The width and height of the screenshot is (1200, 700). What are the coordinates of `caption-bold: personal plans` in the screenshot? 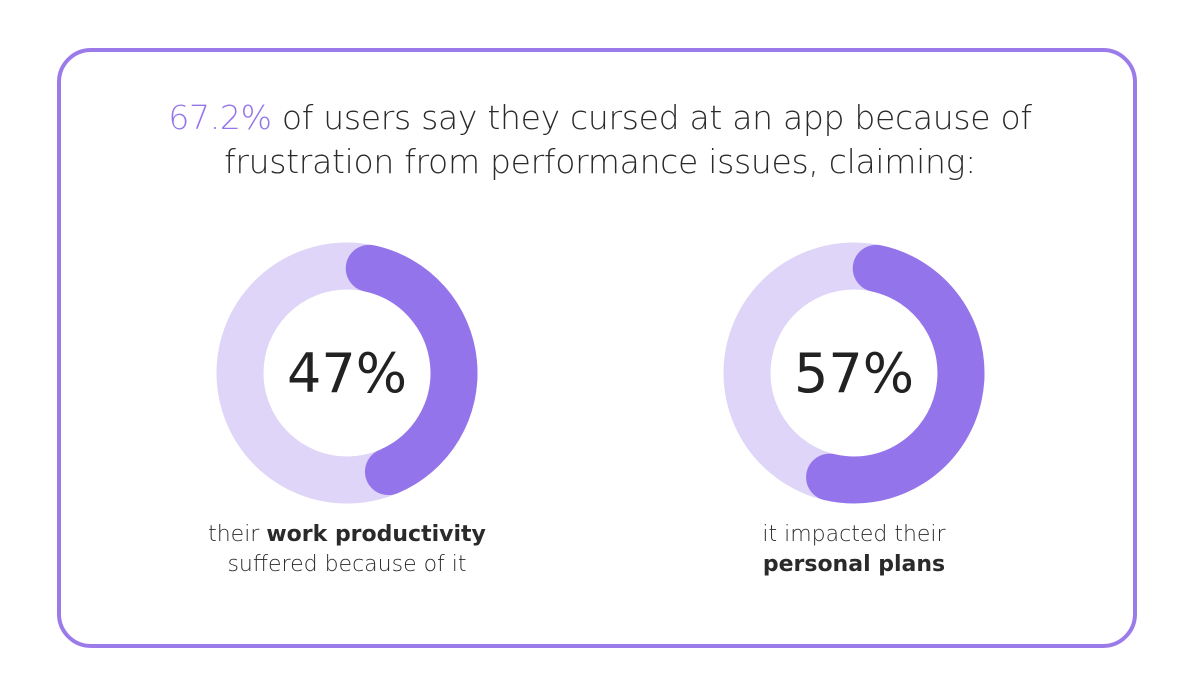 It's located at (854, 564).